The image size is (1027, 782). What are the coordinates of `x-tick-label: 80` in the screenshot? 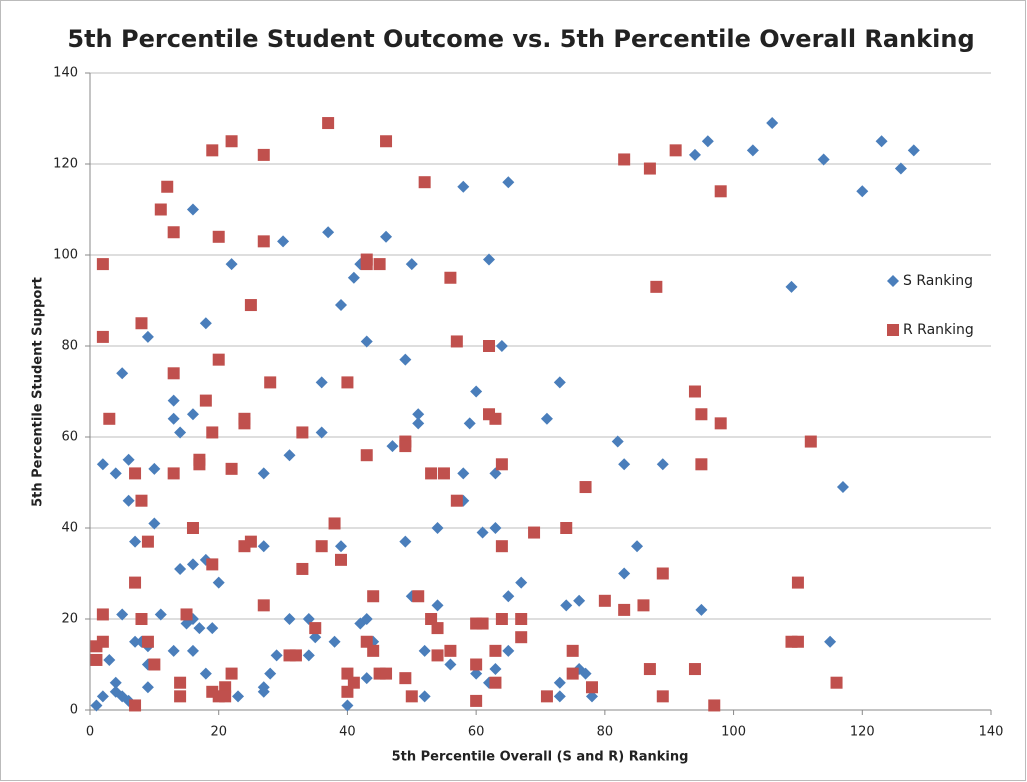 It's located at (605, 732).